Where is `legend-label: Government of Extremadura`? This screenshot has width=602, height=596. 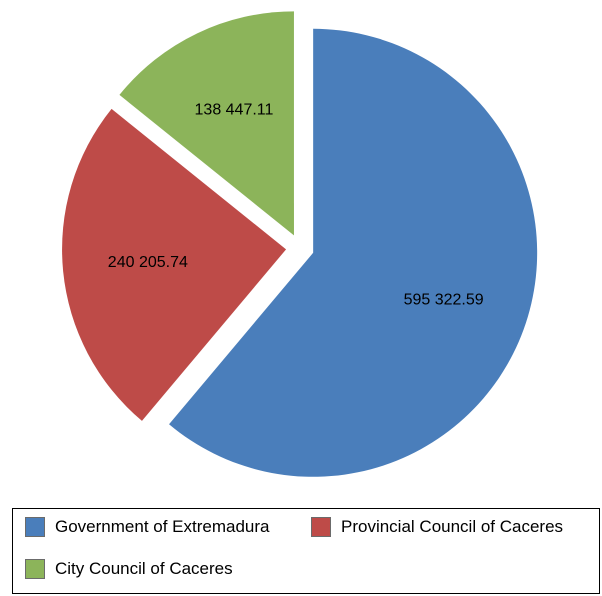
legend-label: Government of Extremadura is located at coordinates (162, 526).